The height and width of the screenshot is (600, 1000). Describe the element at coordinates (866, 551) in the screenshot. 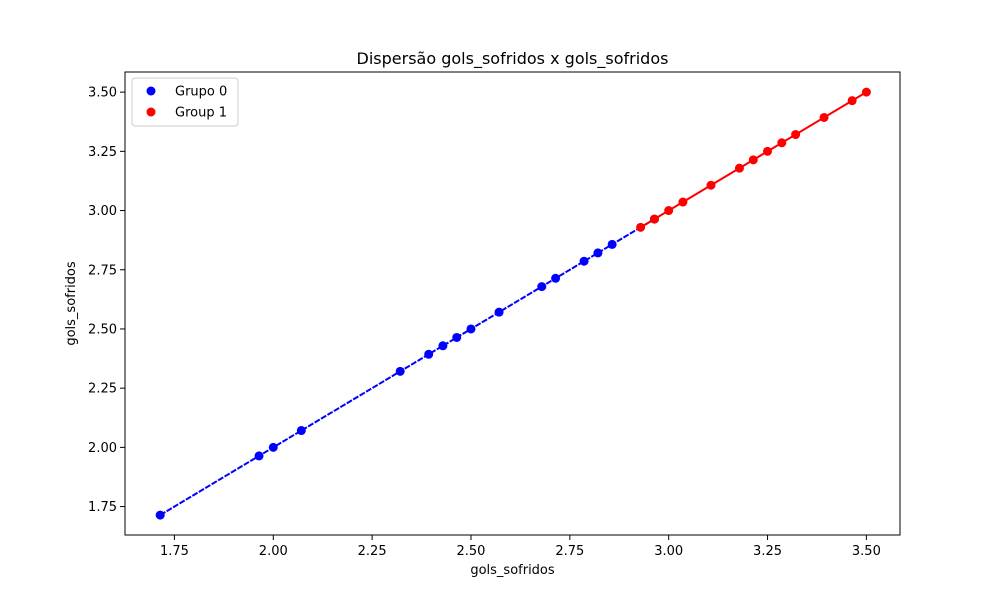

I see `x-tick-label: 3.50` at that location.